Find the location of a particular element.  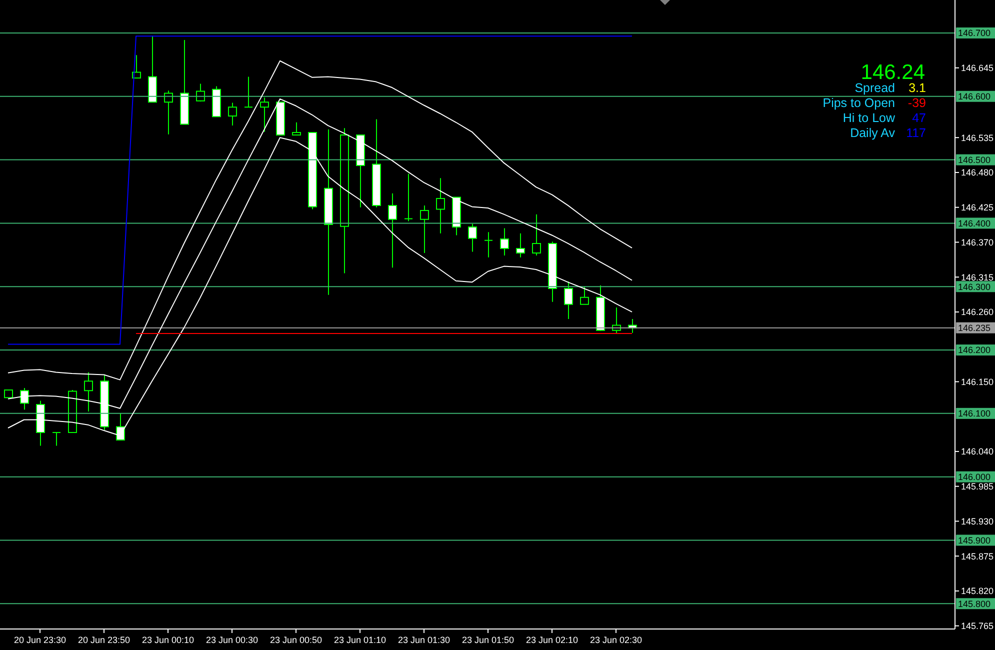

x-tick-label: 23 Jun 00:10 is located at coordinates (168, 640).